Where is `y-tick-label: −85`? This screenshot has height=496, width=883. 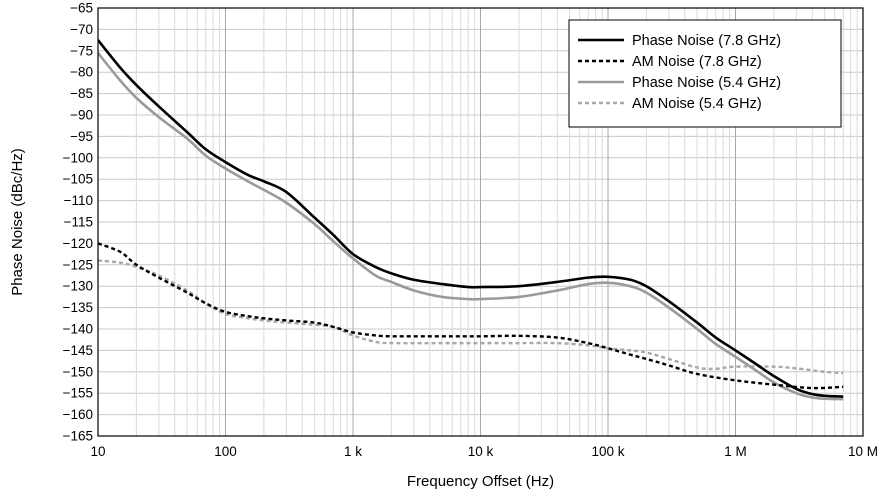
y-tick-label: −85 is located at coordinates (81, 93).